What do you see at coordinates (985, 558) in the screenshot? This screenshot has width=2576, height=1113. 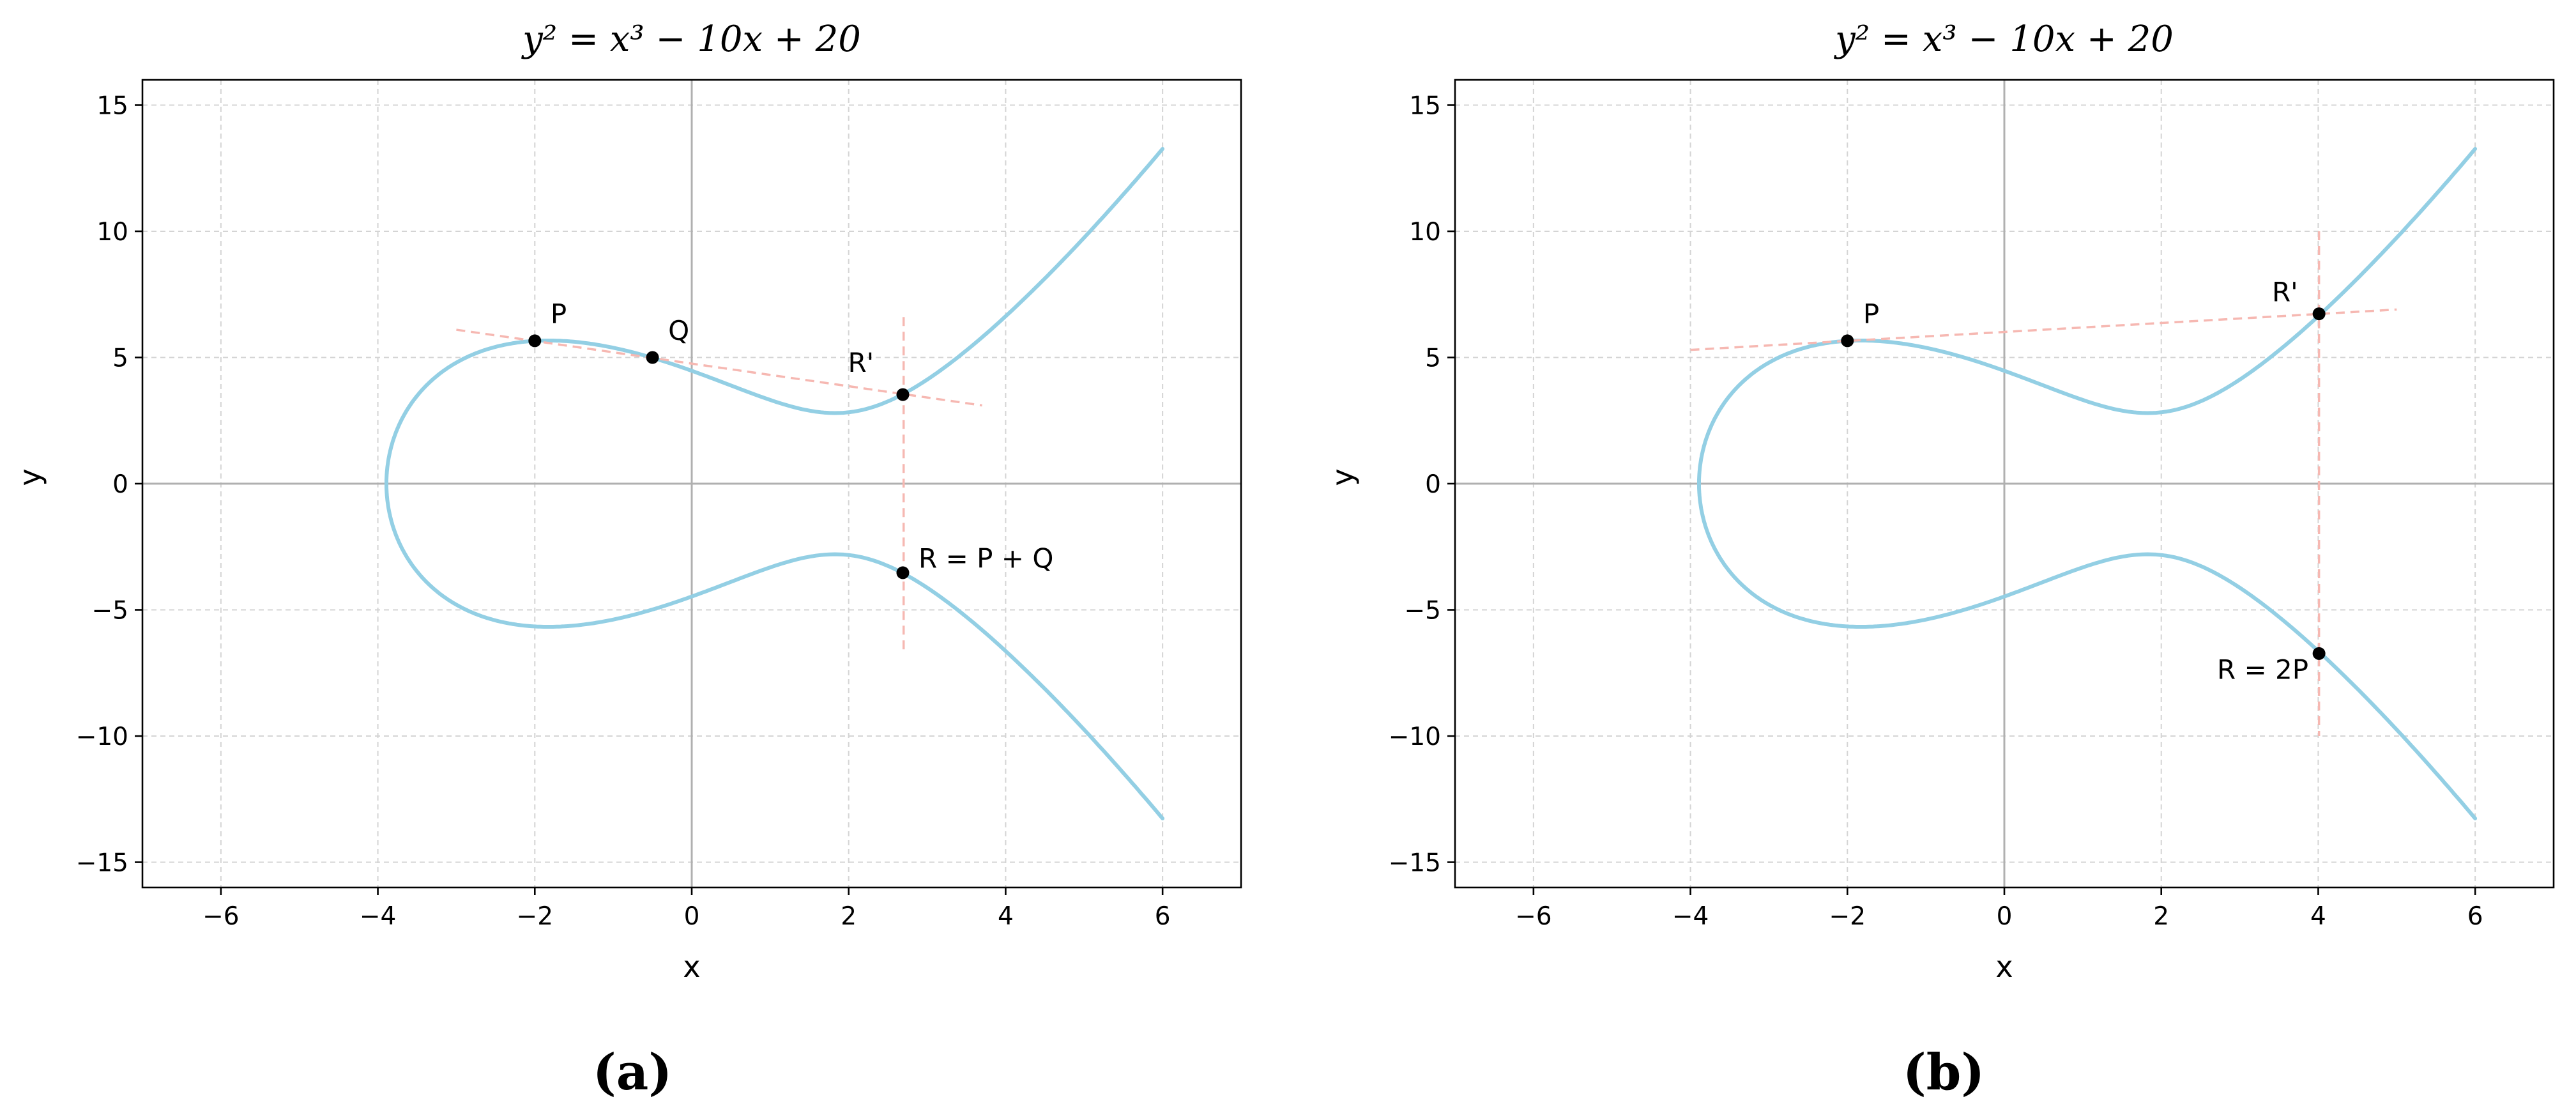 I see `point-label: R = P + Q` at bounding box center [985, 558].